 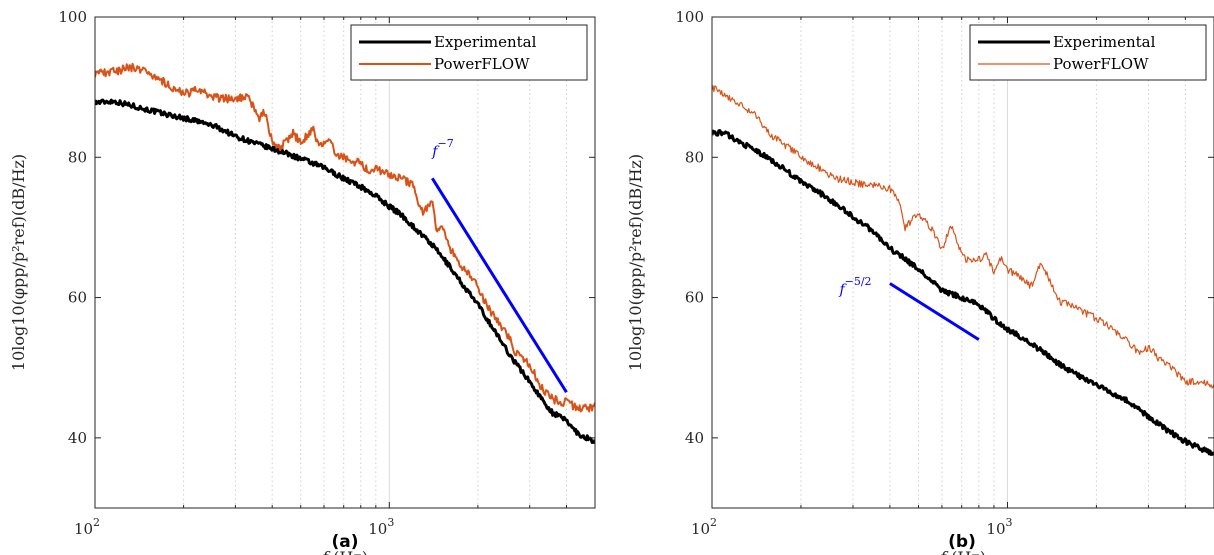 What do you see at coordinates (344, 542) in the screenshot?
I see `panel-caption: (a)` at bounding box center [344, 542].